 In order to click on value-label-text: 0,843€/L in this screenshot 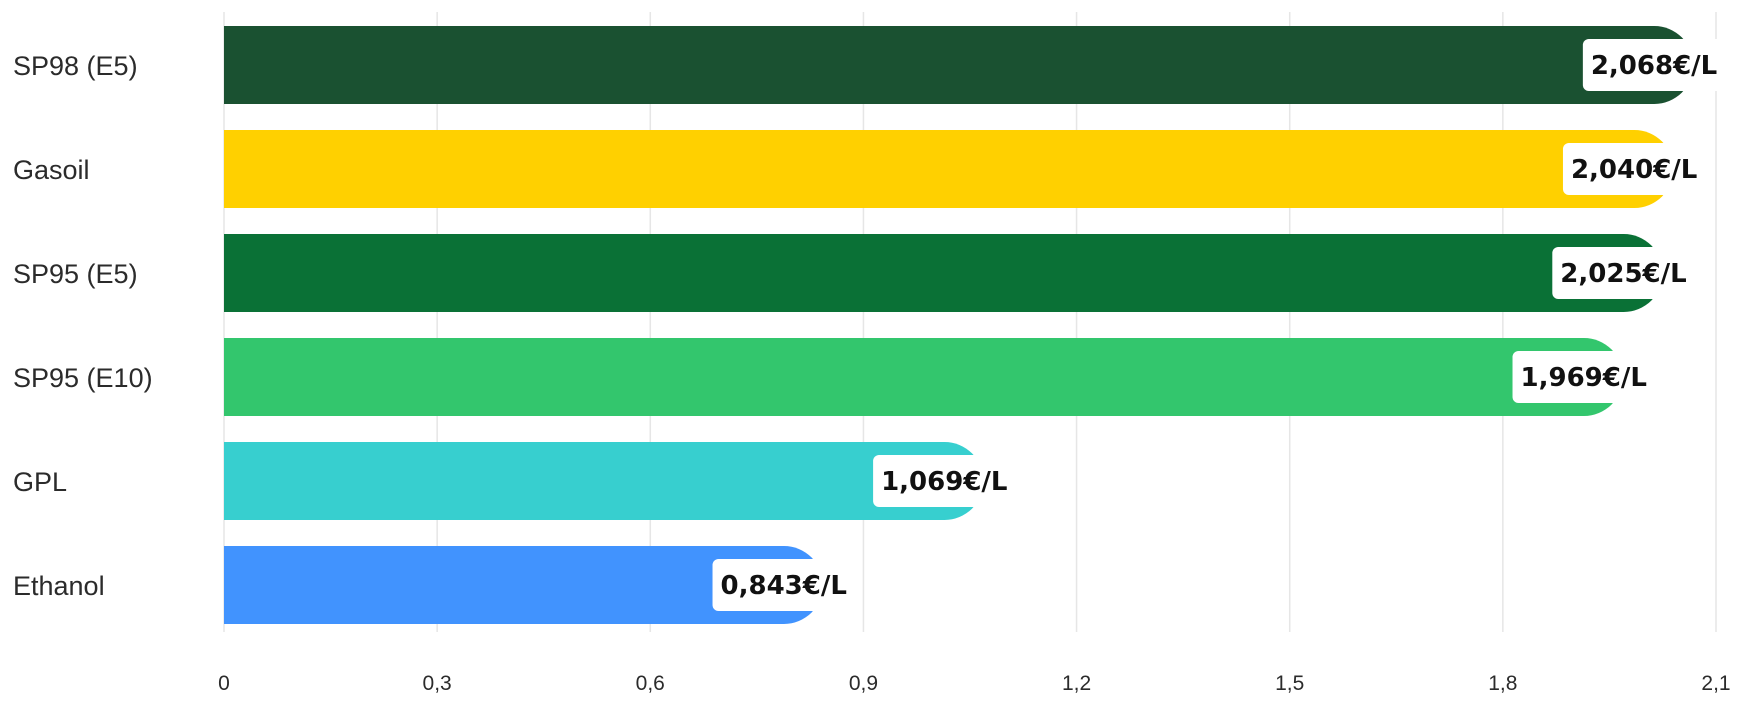, I will do `click(784, 586)`.